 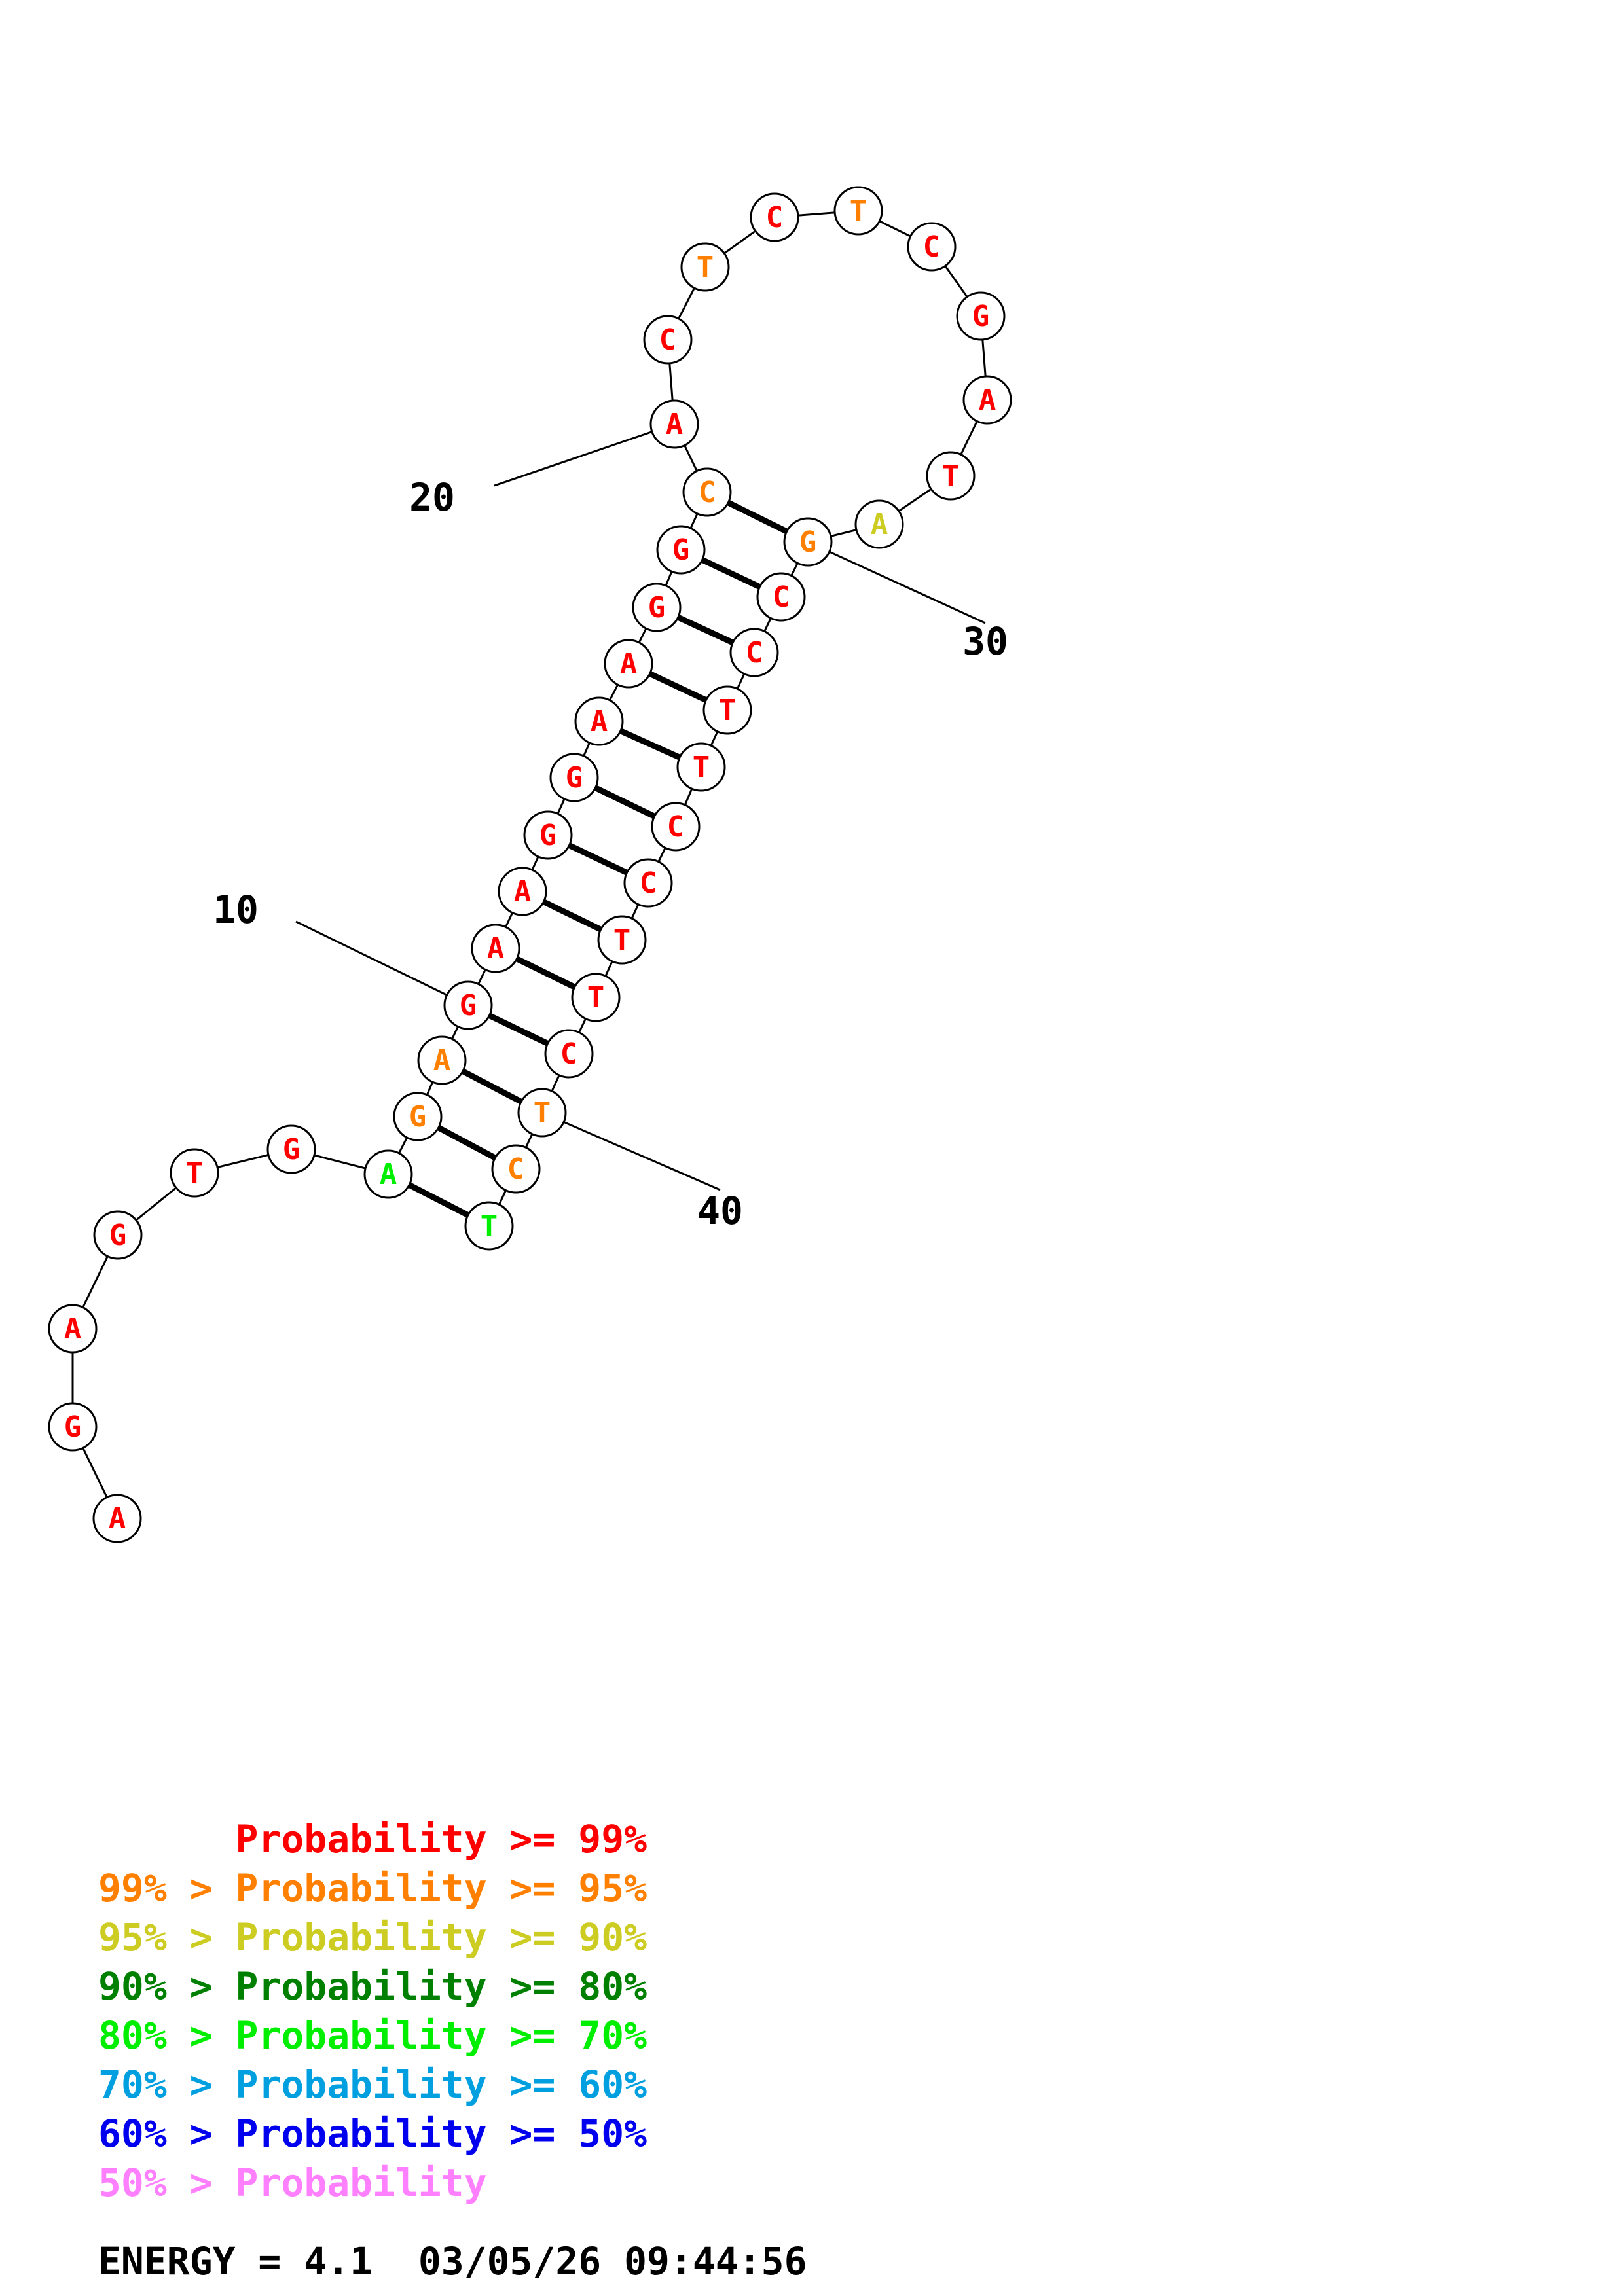 I want to click on legend-entry: 70% > Probability >= 60%, so click(x=372, y=2084).